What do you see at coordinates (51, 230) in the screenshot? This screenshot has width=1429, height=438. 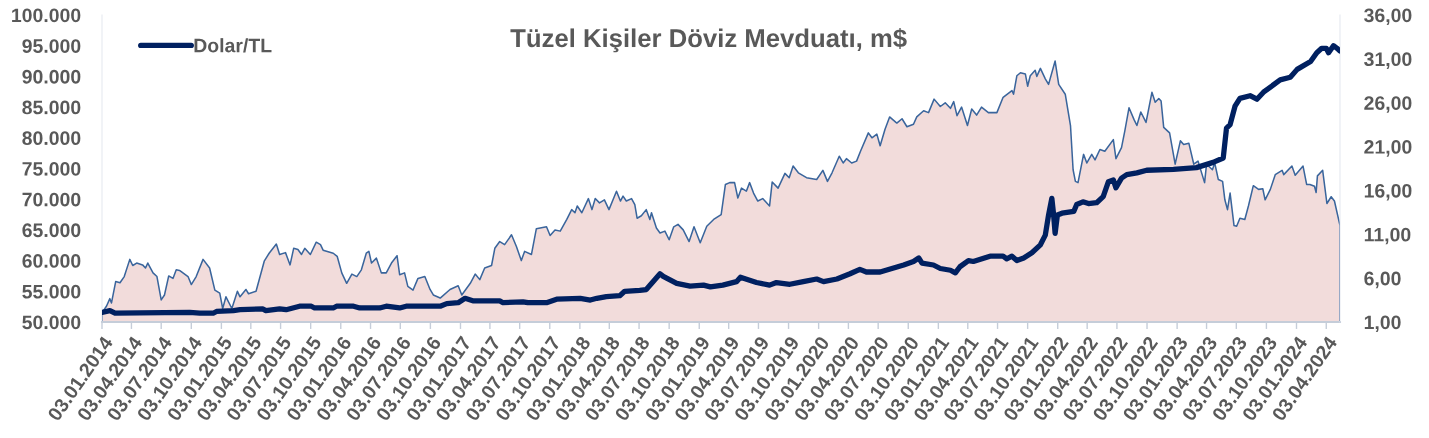 I see `y-tick-label: 65.000` at bounding box center [51, 230].